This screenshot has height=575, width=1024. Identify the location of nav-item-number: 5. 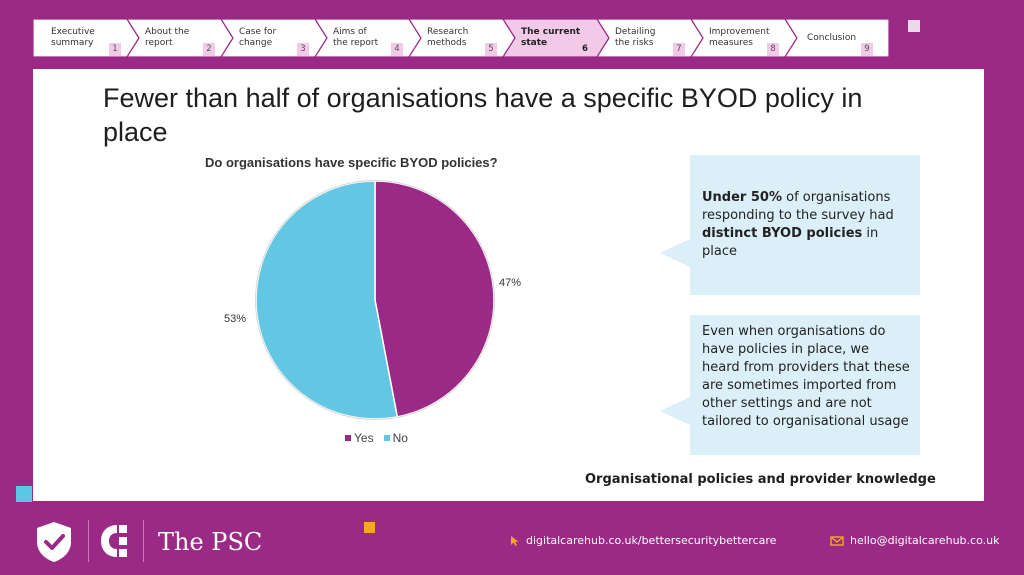
(491, 49).